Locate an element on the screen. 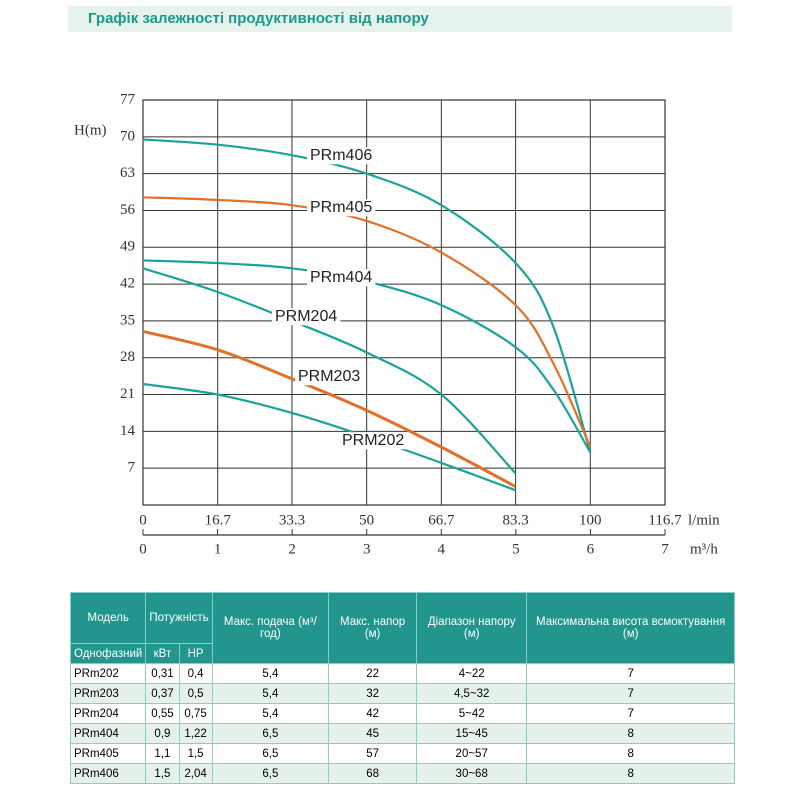 The image size is (800, 800). table-cell: 4~22 is located at coordinates (472, 673).